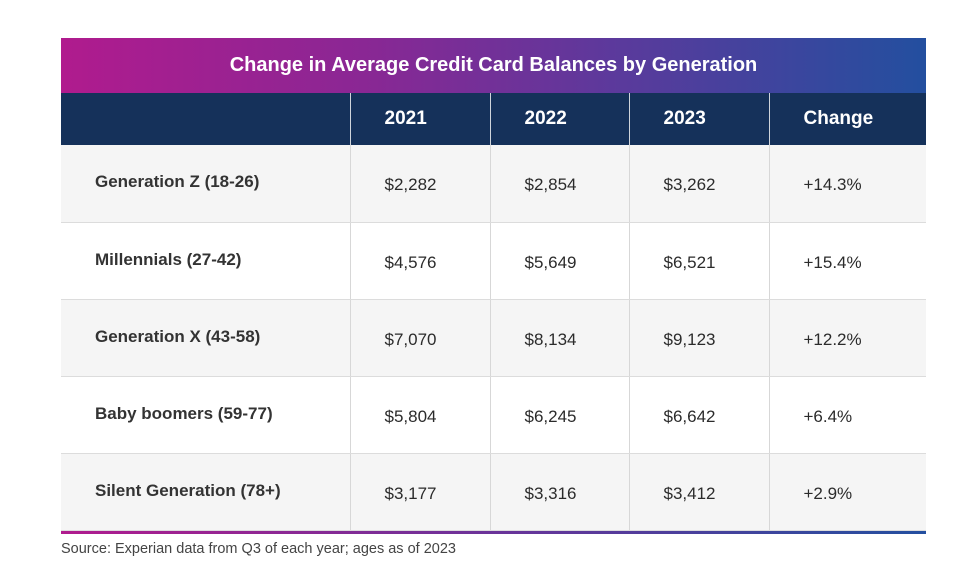  Describe the element at coordinates (698, 415) in the screenshot. I see `value-cell-2023: $6,642` at that location.